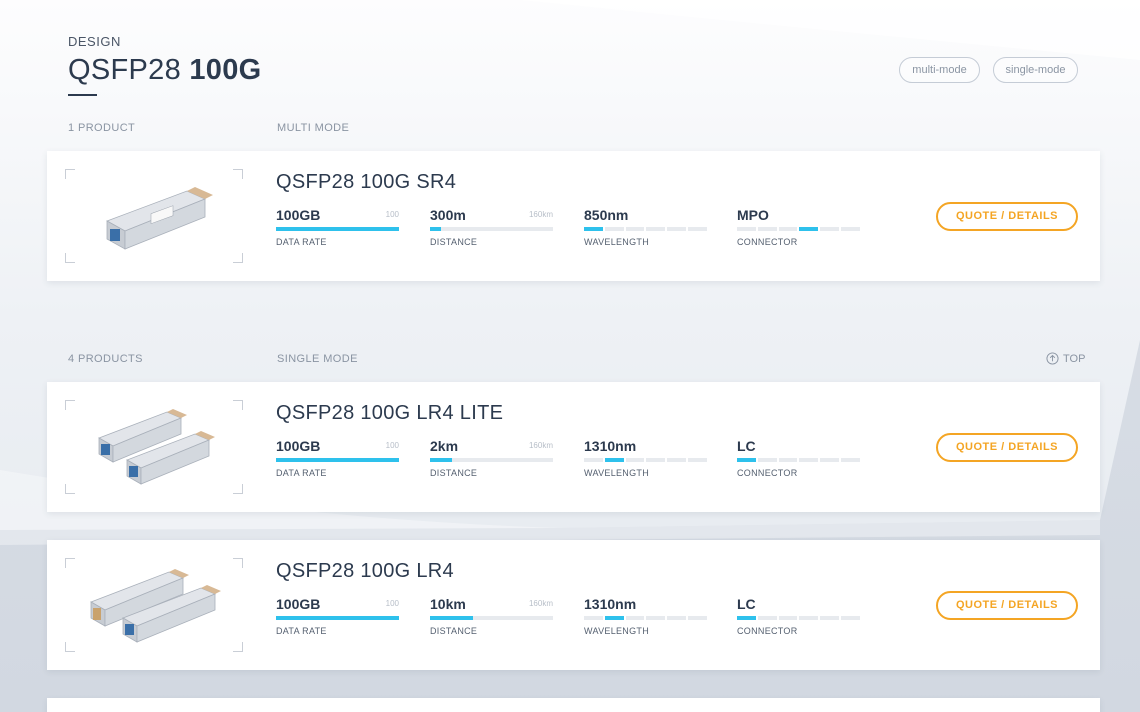 The image size is (1140, 712). Describe the element at coordinates (313, 128) in the screenshot. I see `multi-mode-heading: MULTI MODE` at that location.